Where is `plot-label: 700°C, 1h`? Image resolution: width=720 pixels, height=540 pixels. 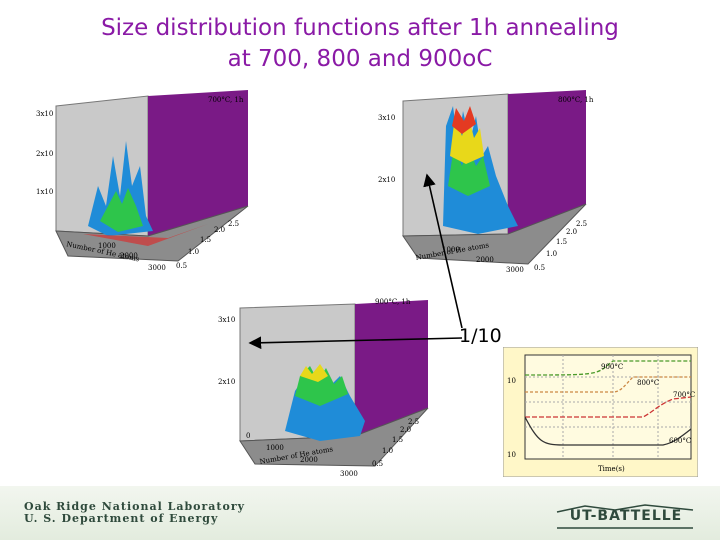
plot-label: 700°C, 1h is located at coordinates (226, 100).